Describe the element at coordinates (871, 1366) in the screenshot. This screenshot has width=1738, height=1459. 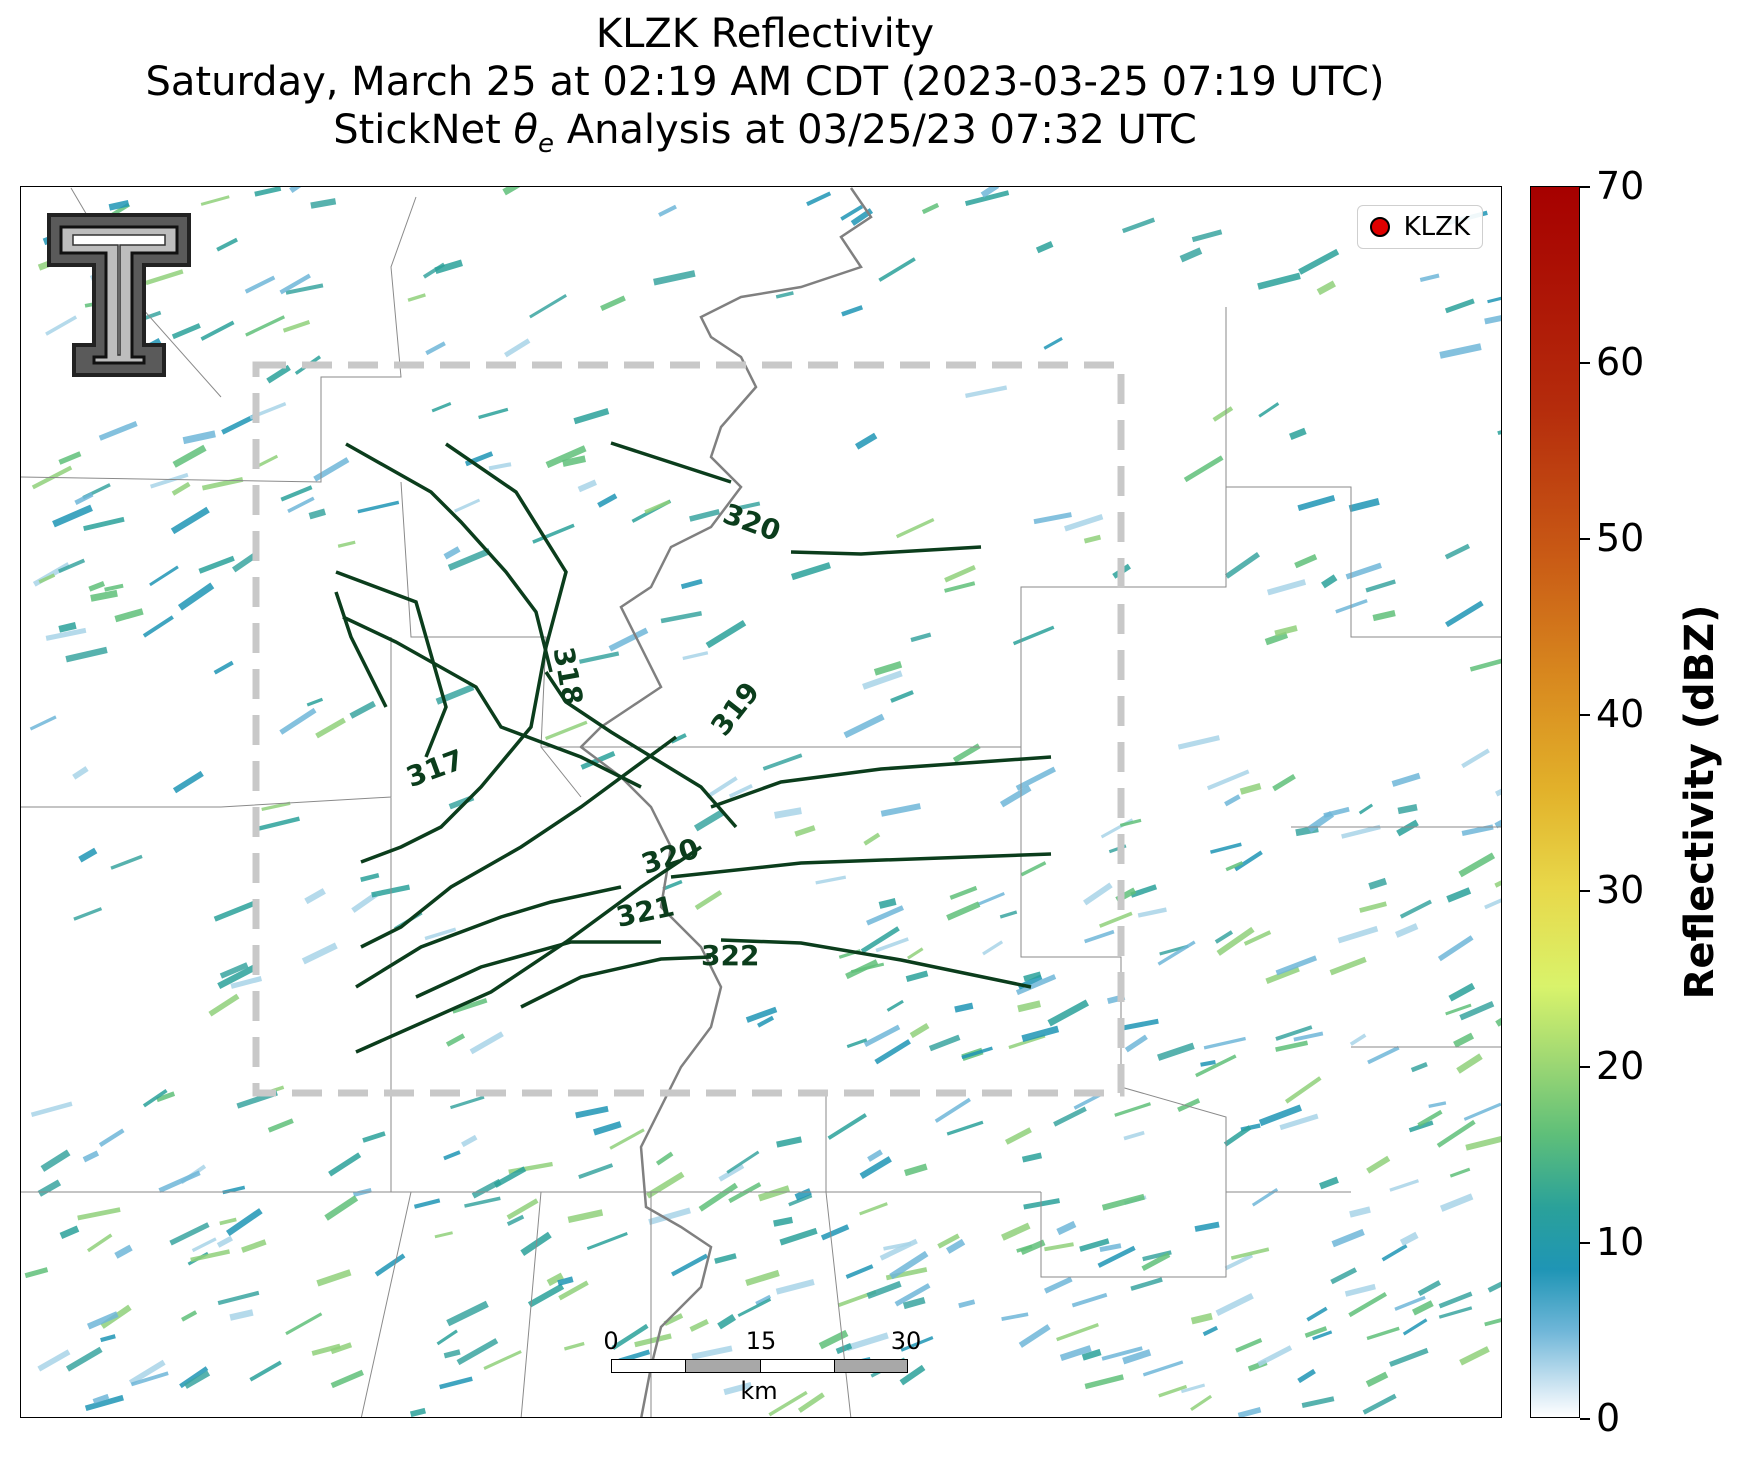
I see `scale-segment` at that location.